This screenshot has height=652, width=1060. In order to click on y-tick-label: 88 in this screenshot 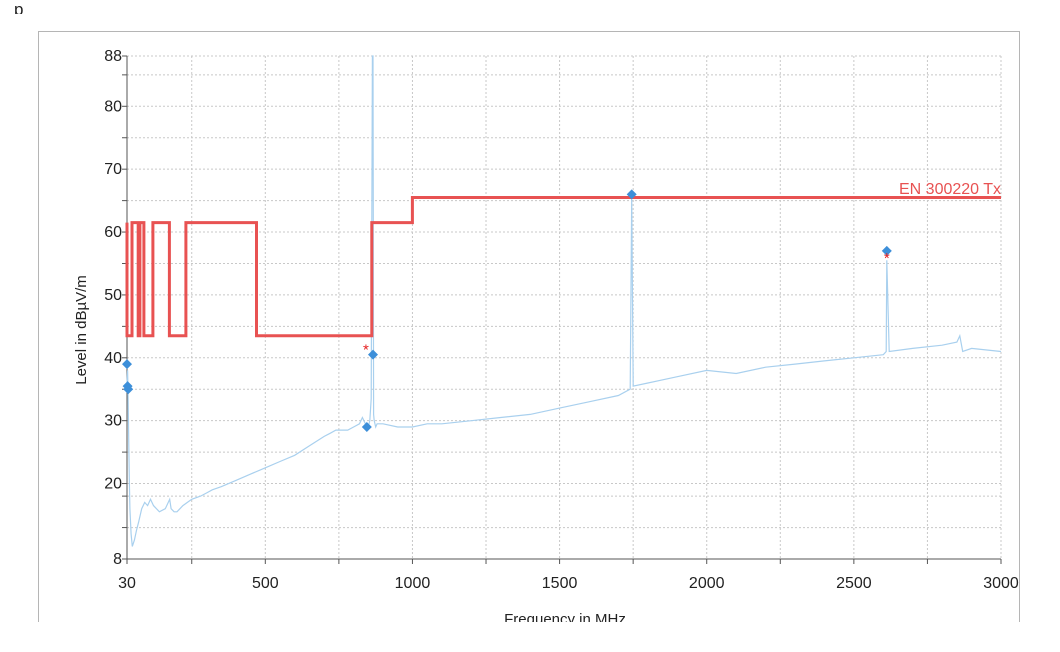, I will do `click(113, 56)`.